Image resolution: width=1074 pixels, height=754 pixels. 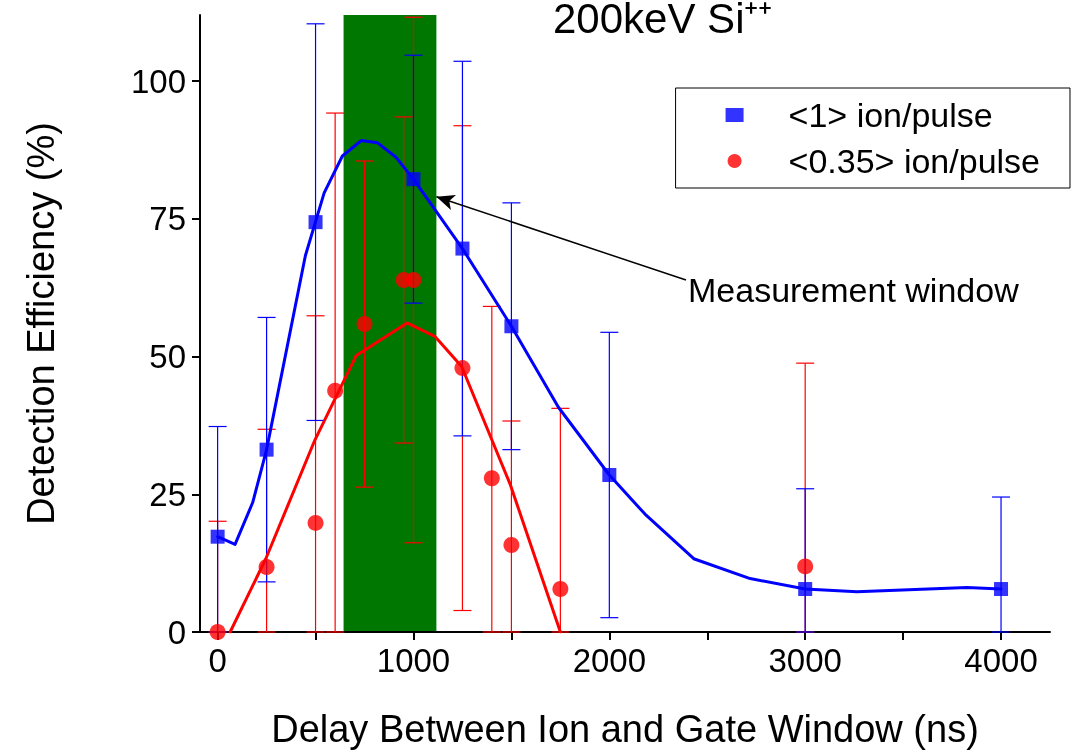 I want to click on legend-label: <0.35> ion/pulse, so click(x=914, y=161).